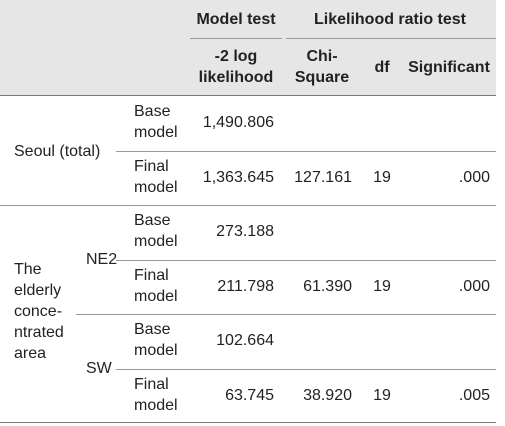 The height and width of the screenshot is (426, 505). I want to click on ne2-base-loglik: 273.188, so click(245, 231).